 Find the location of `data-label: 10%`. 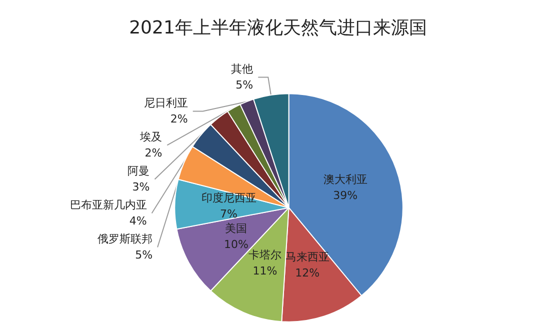

data-label: 10% is located at coordinates (236, 245).